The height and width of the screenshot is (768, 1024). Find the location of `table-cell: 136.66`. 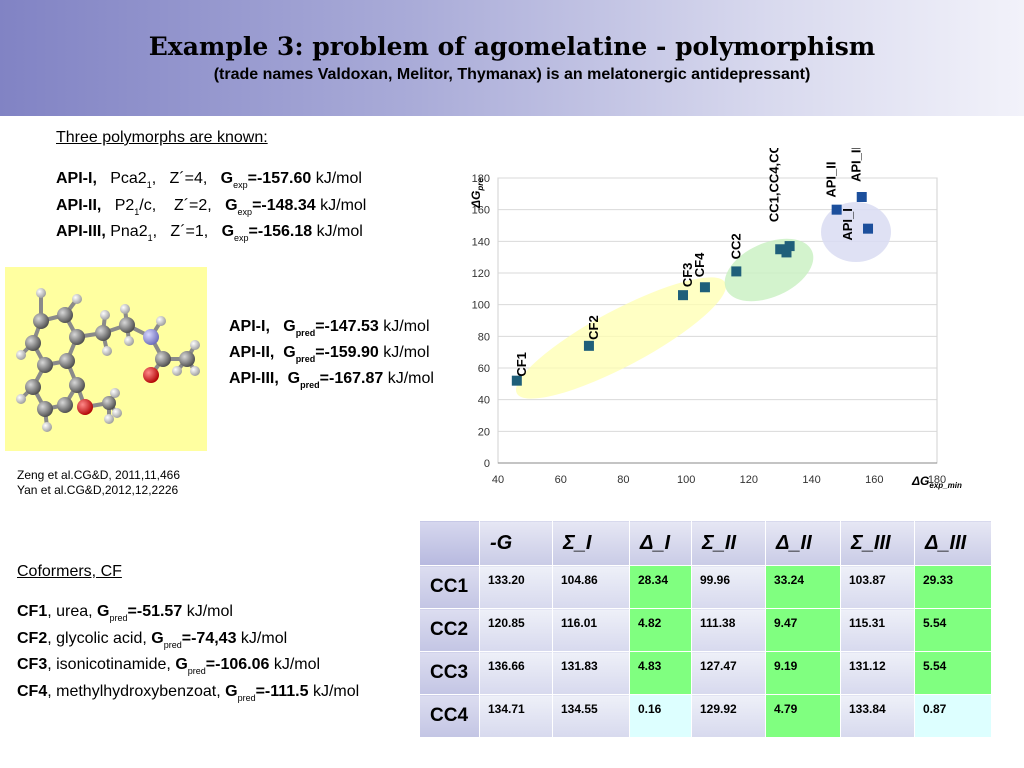

table-cell: 136.66 is located at coordinates (516, 673).